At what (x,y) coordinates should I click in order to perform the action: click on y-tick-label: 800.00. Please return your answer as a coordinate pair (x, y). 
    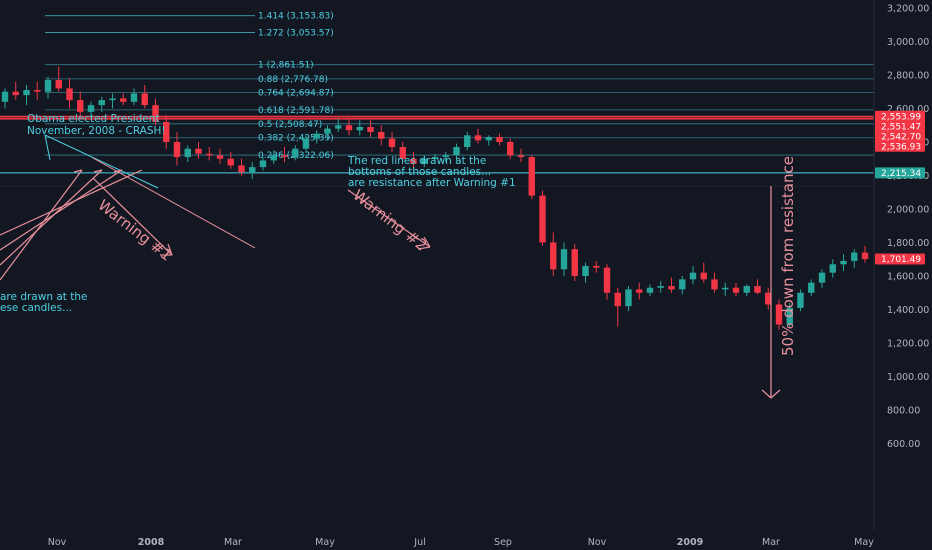
    Looking at the image, I should click on (903, 411).